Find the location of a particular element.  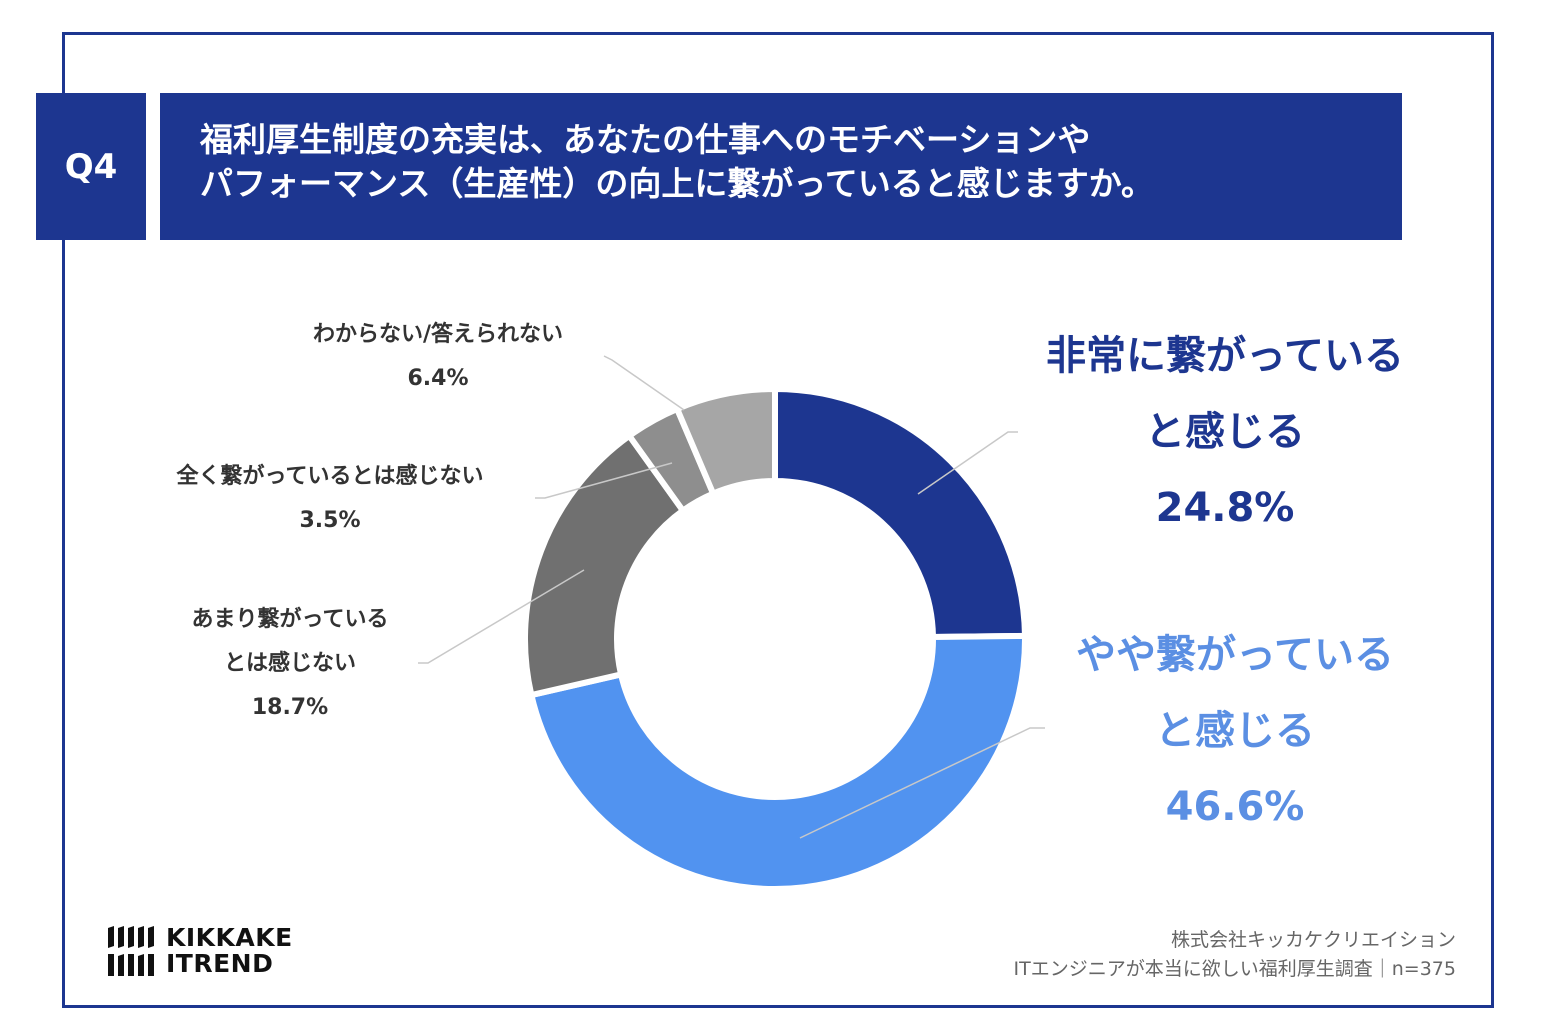

leader-line-dont-know is located at coordinates (644, 383).